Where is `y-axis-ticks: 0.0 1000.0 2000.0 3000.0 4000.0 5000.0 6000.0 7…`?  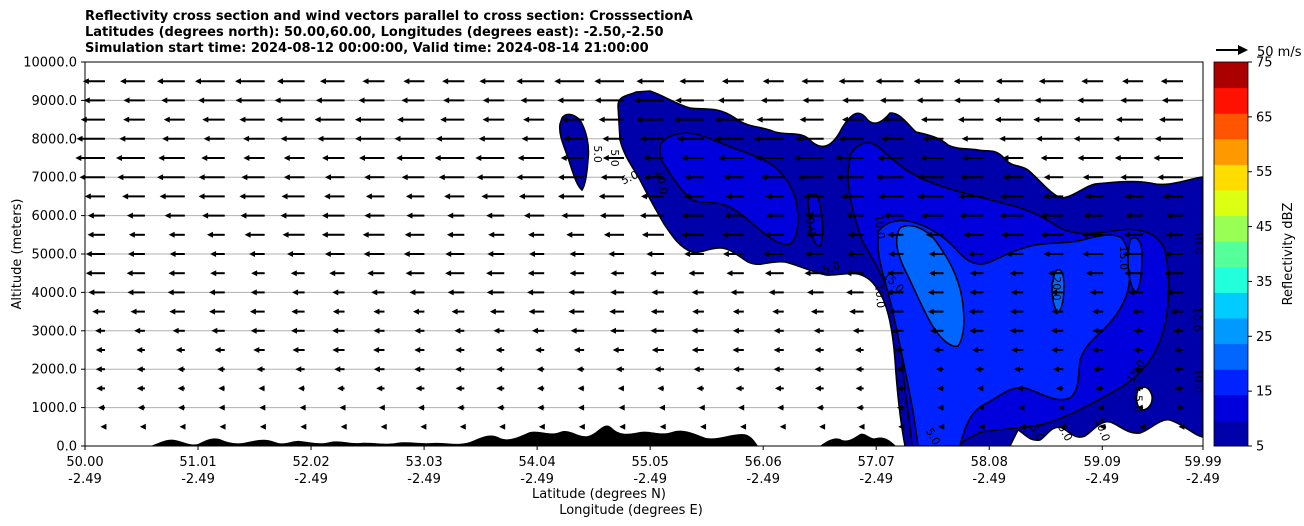 y-axis-ticks: 0.0 1000.0 2000.0 3000.0 4000.0 5000.0 6000.0 7… is located at coordinates (54, 255).